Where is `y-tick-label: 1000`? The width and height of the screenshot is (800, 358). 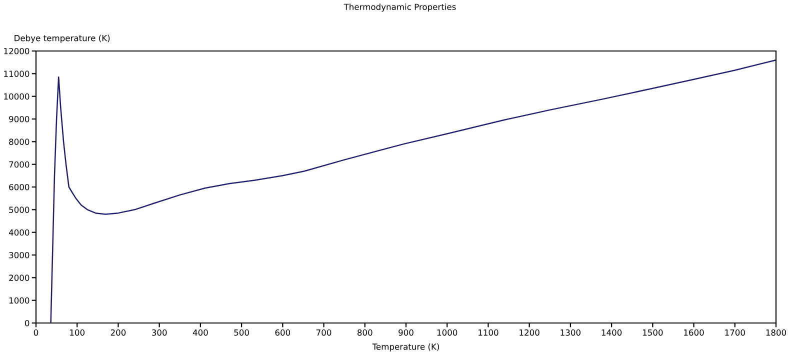
y-tick-label: 1000 is located at coordinates (19, 300).